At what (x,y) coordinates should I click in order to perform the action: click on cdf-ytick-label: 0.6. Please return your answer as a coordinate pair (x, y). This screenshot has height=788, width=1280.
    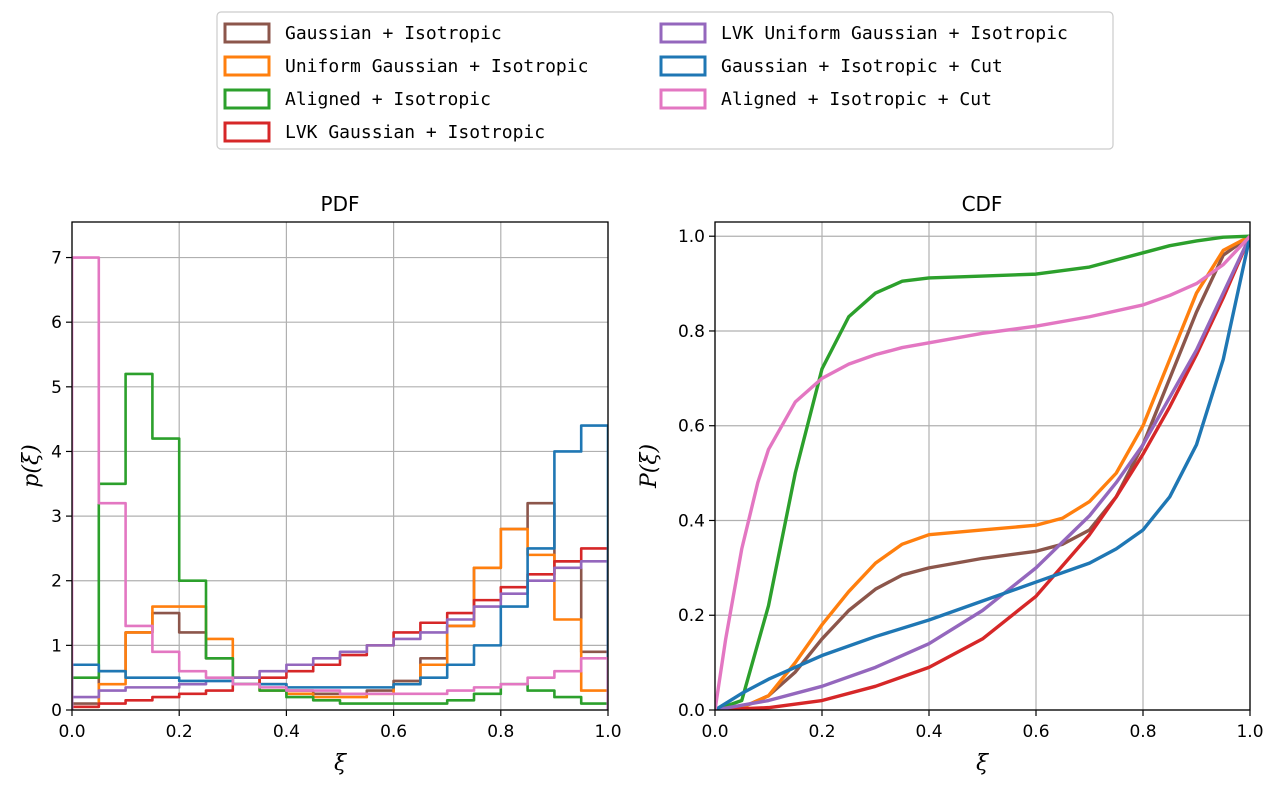
    Looking at the image, I should click on (691, 427).